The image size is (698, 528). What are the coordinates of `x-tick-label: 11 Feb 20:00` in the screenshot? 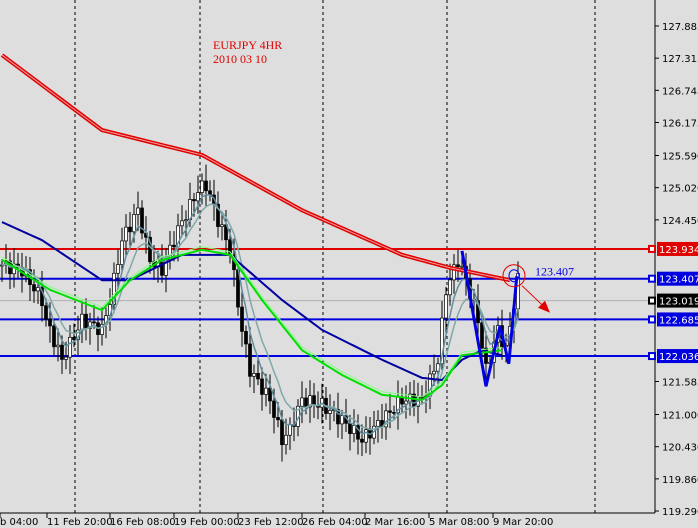 It's located at (80, 522).